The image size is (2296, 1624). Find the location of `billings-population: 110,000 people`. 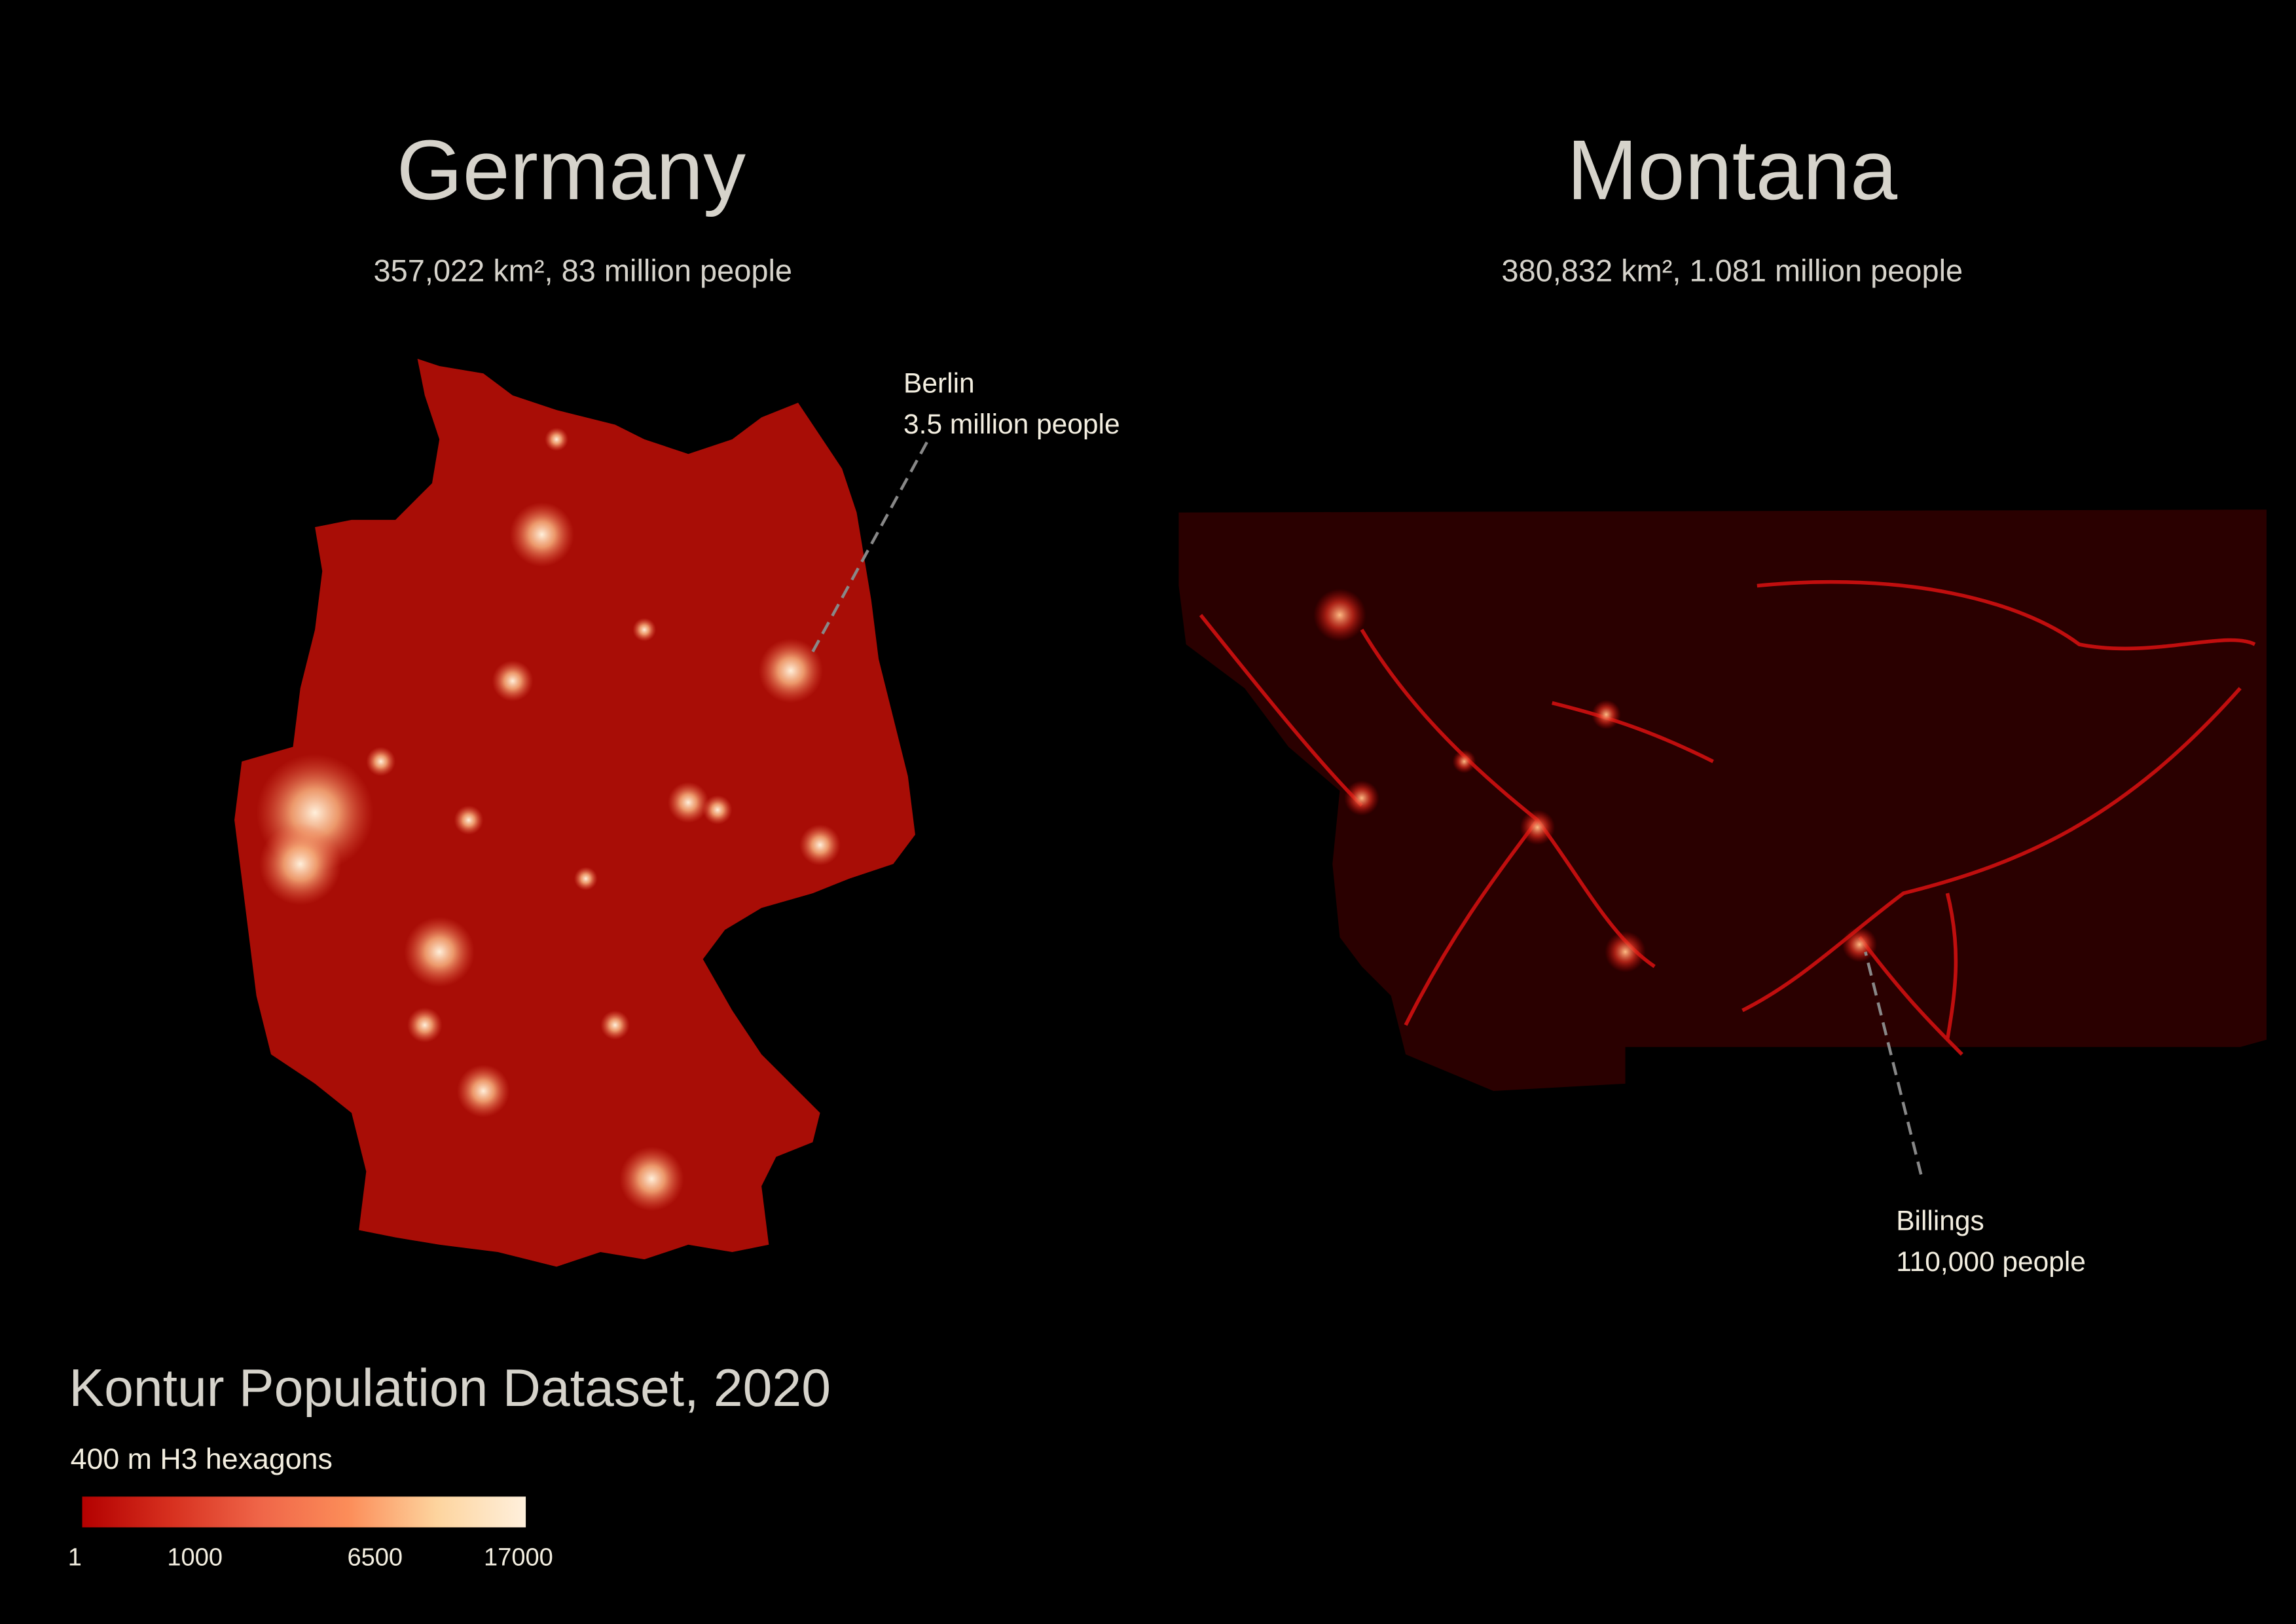

billings-population: 110,000 people is located at coordinates (1991, 1262).